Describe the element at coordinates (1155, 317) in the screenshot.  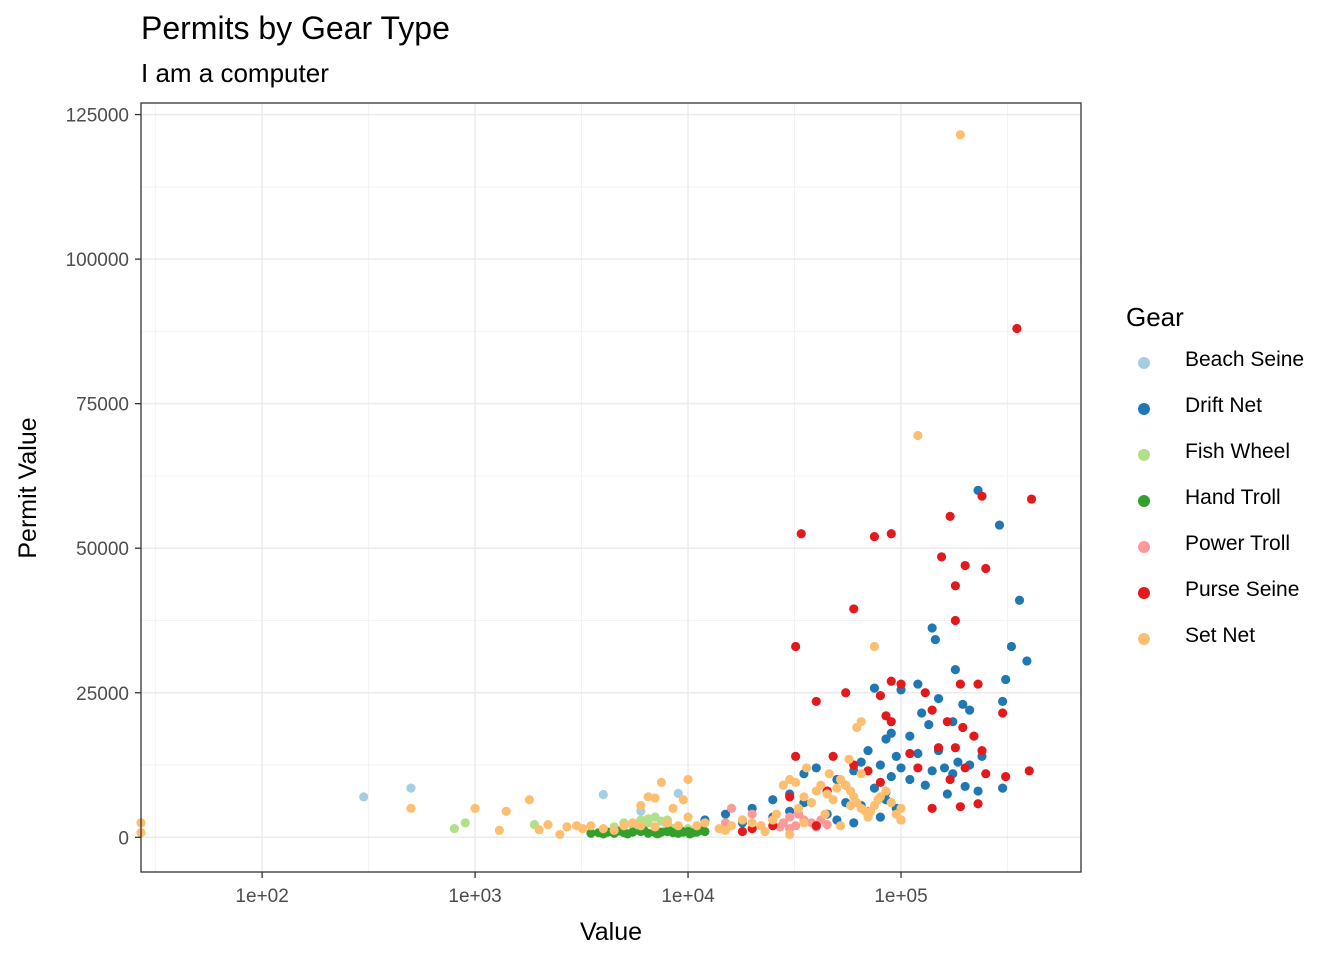
I see `legend-title: Gear` at that location.